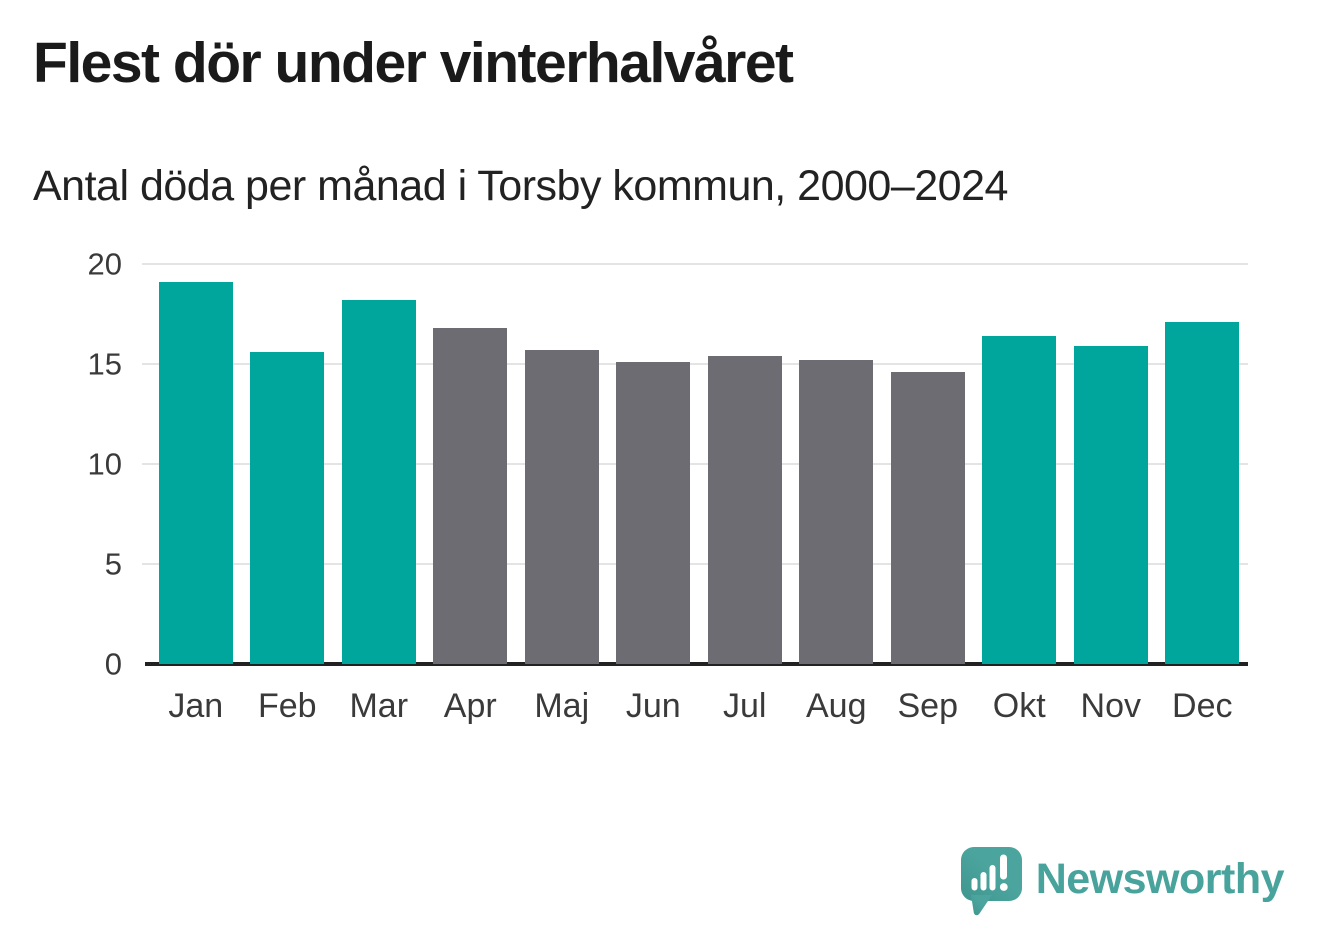 This screenshot has height=939, width=1322. I want to click on bar-mar, so click(378, 482).